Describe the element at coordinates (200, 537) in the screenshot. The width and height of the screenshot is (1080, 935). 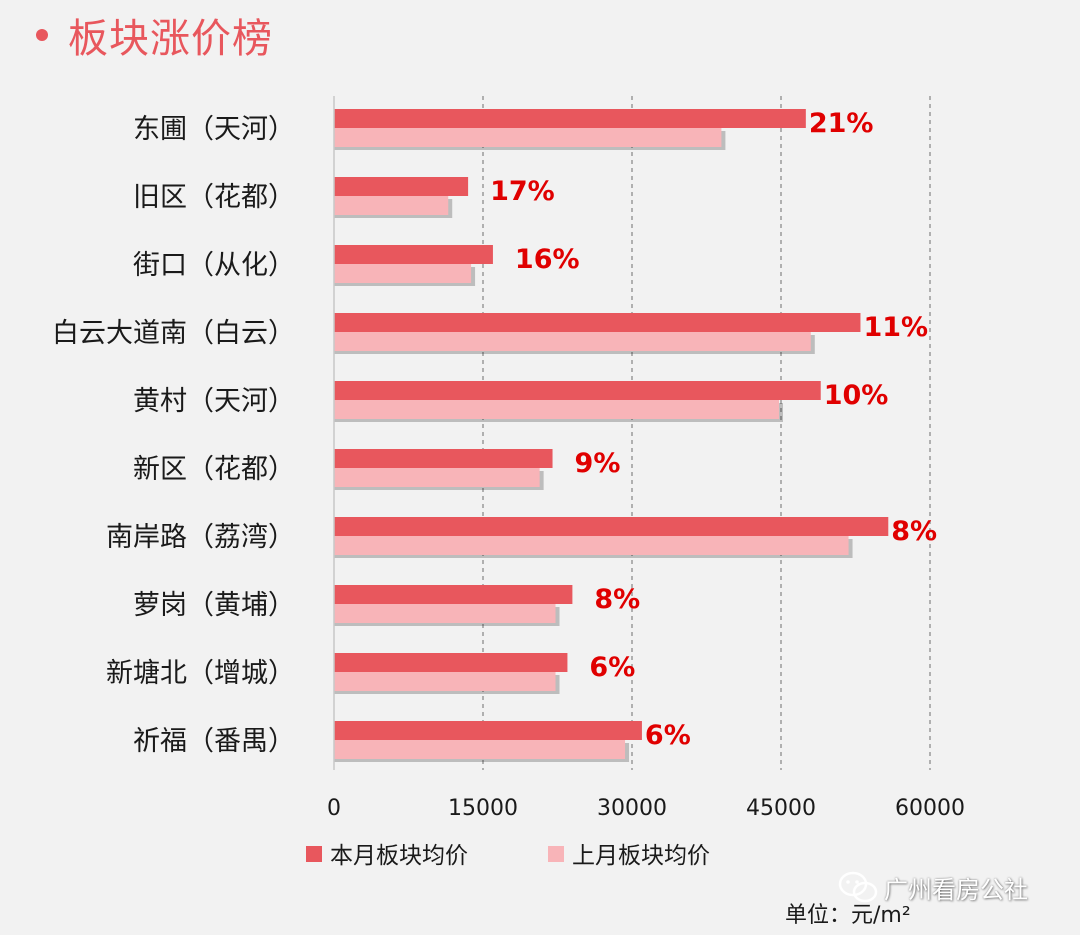
I see `category-label: 南岸路（荔湾）` at that location.